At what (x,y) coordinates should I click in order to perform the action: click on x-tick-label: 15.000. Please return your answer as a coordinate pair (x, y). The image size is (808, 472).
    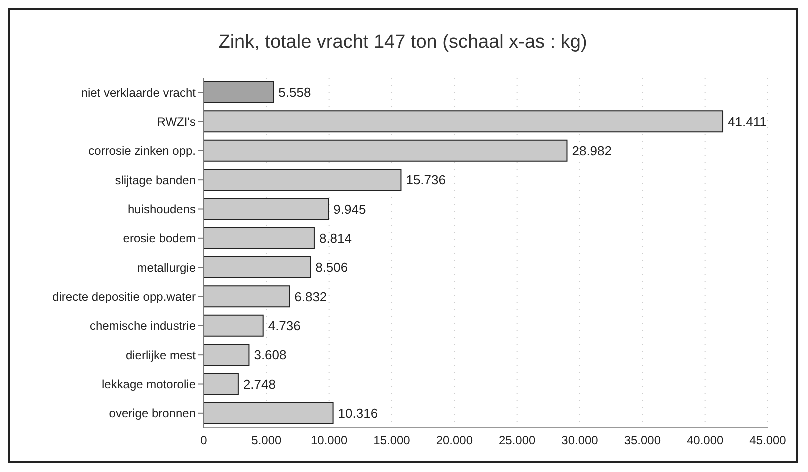
    Looking at the image, I should click on (392, 441).